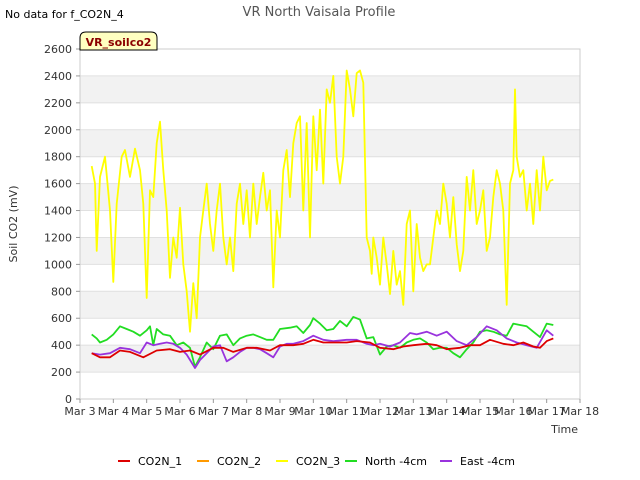 The width and height of the screenshot is (640, 480). Describe the element at coordinates (58, 49) in the screenshot. I see `y-tick-label: 2600` at that location.